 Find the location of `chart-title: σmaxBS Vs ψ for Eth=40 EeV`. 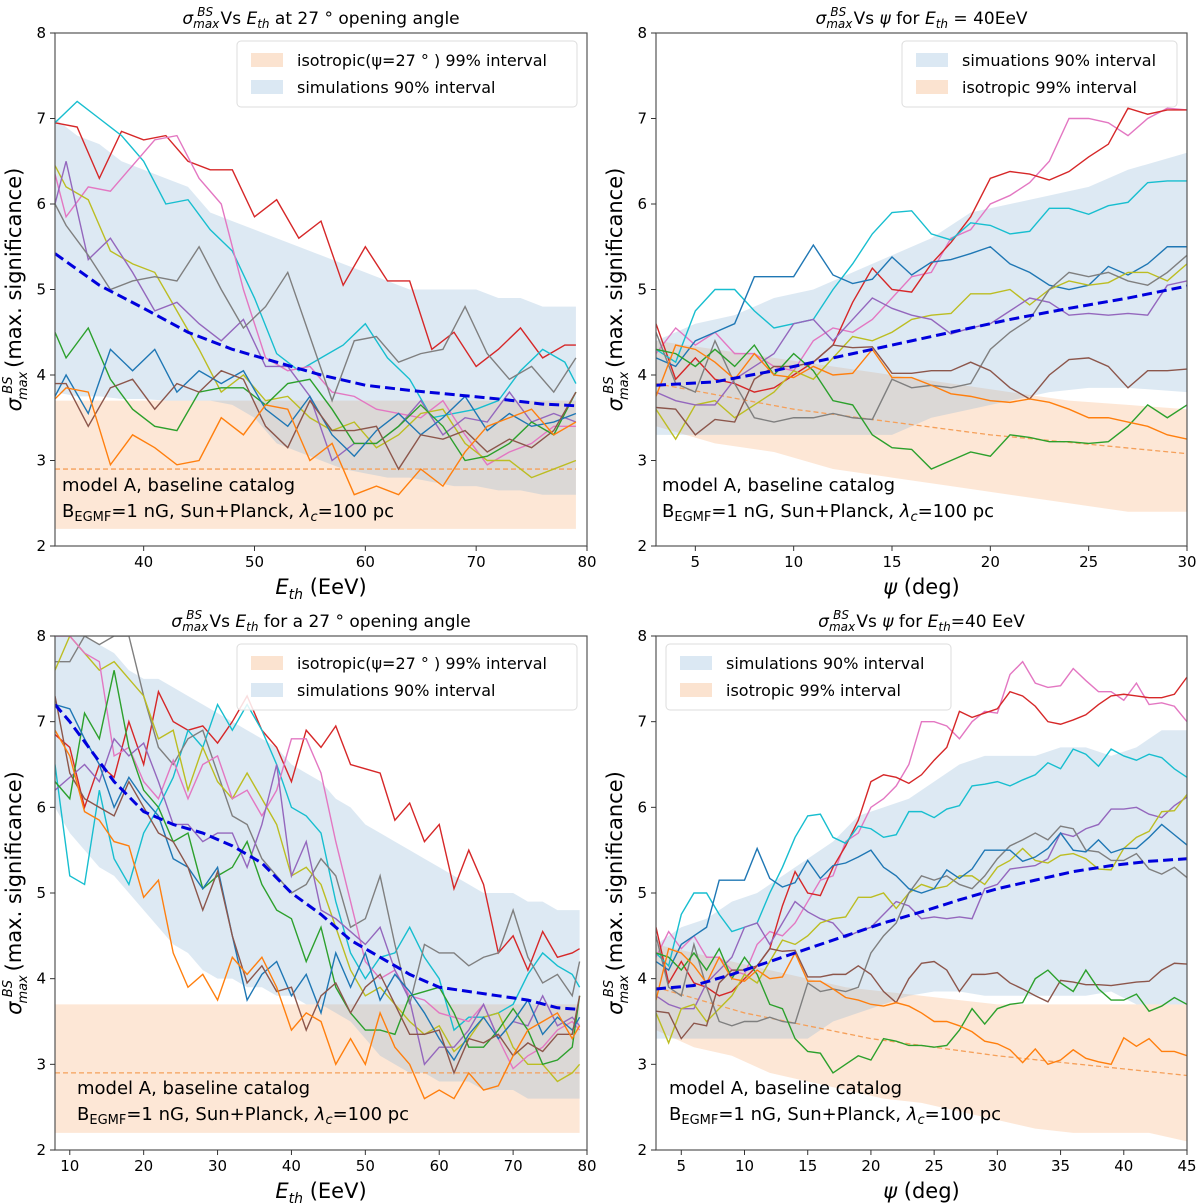

chart-title: σmaxBS Vs ψ for Eth=40 EeV is located at coordinates (921, 621).